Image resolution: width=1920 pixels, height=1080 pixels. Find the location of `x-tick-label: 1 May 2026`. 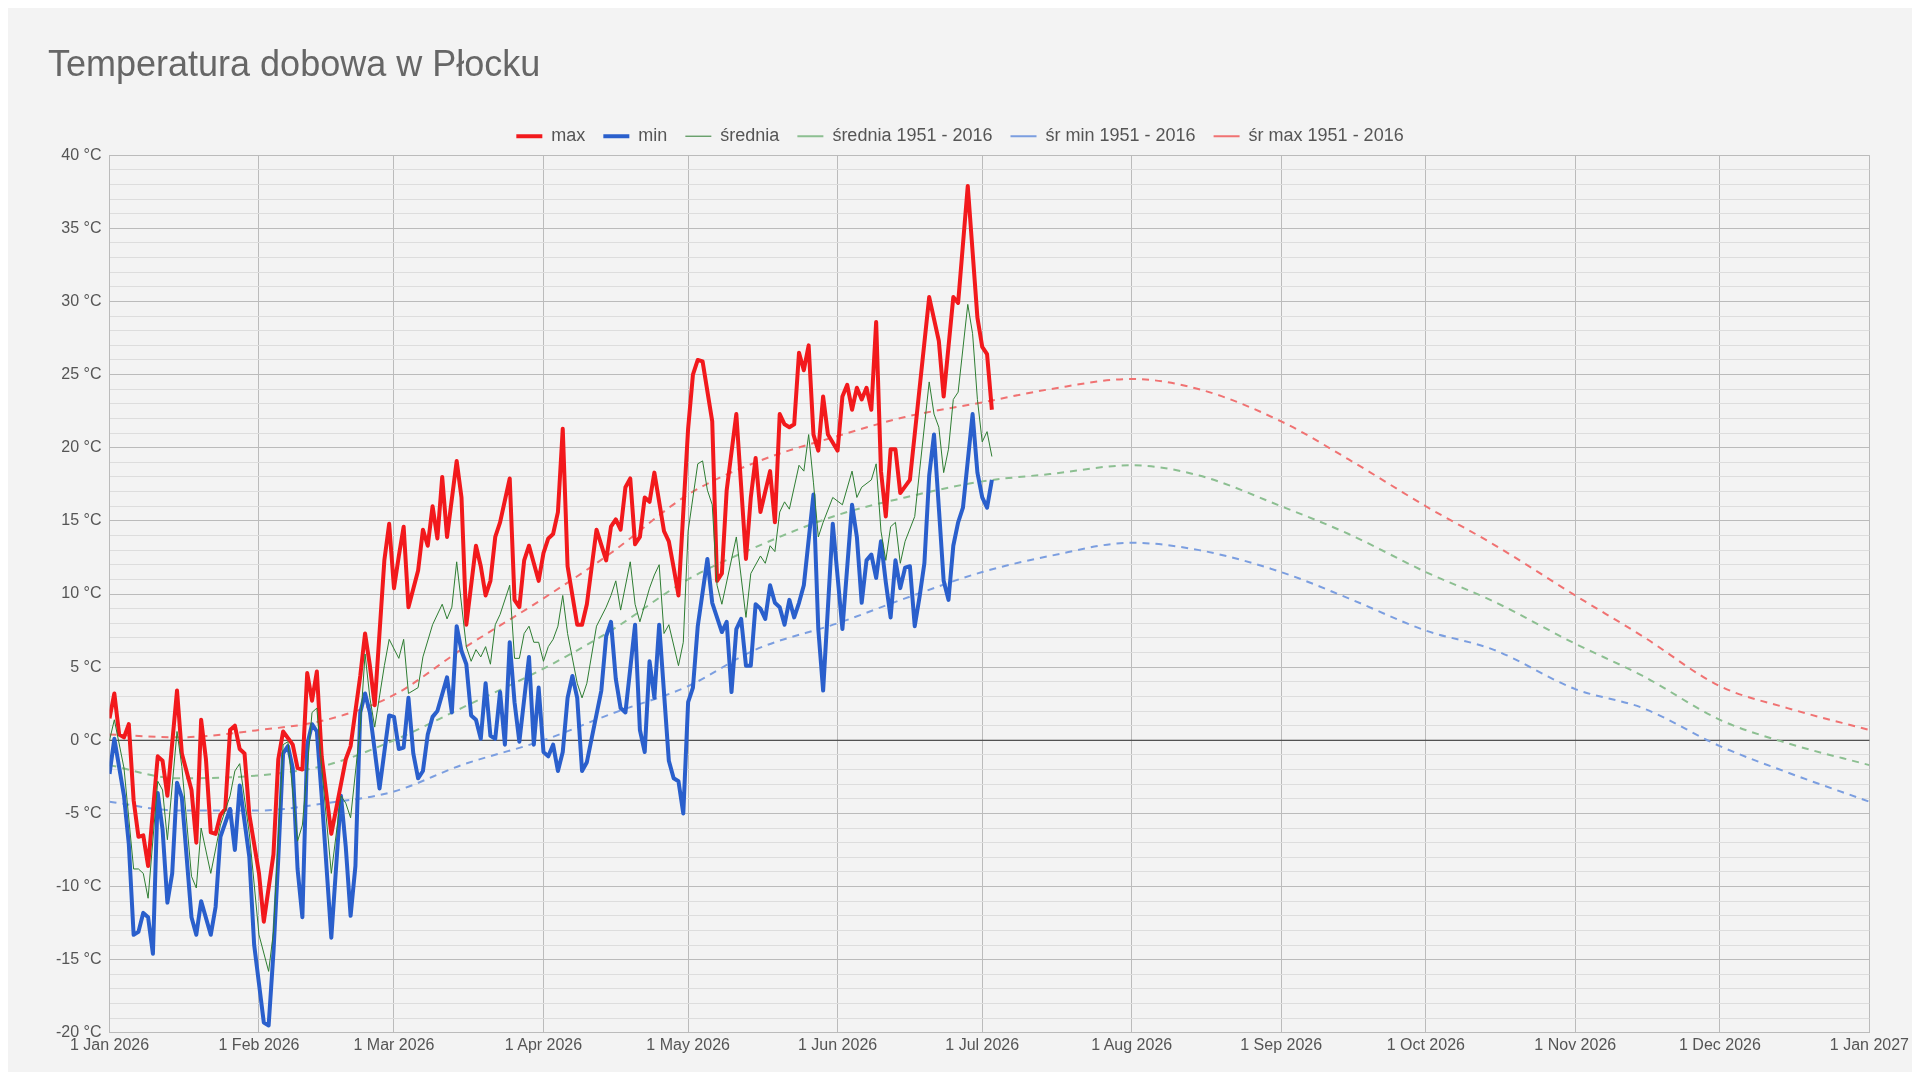

x-tick-label: 1 May 2026 is located at coordinates (688, 1044).